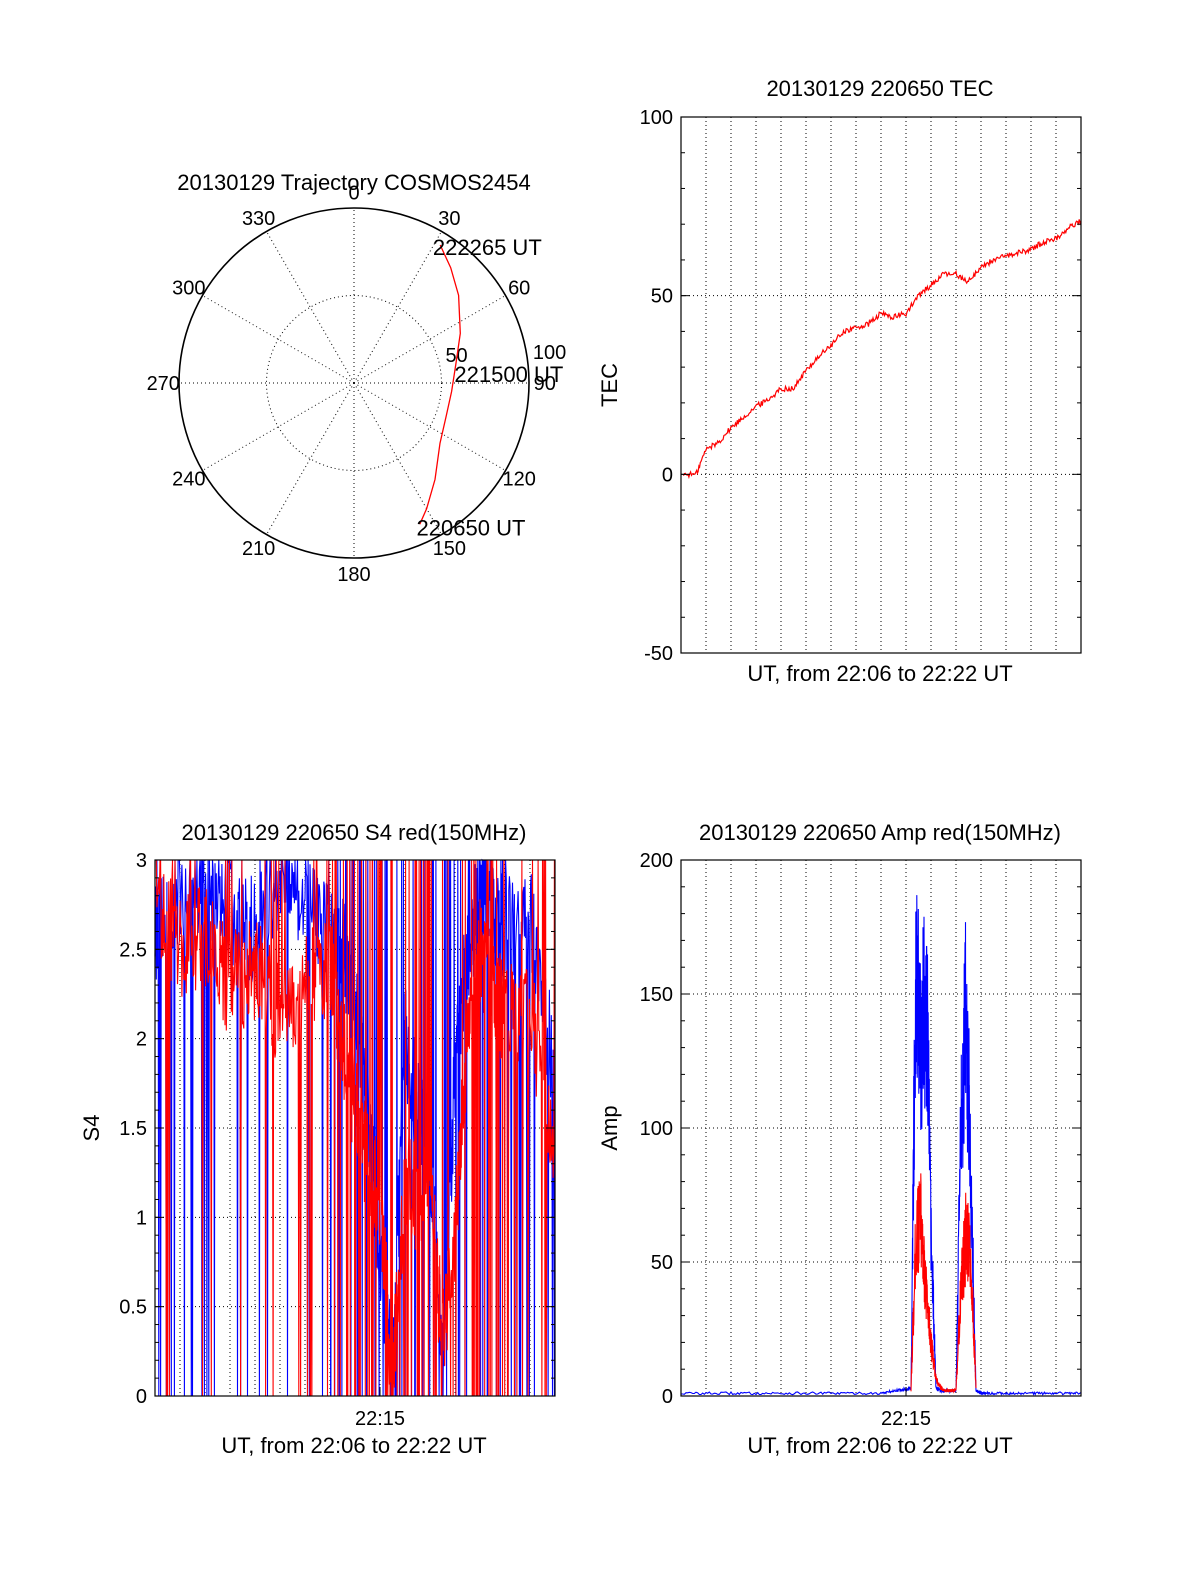  Describe the element at coordinates (188, 289) in the screenshot. I see `polar-angle-label: 300` at that location.